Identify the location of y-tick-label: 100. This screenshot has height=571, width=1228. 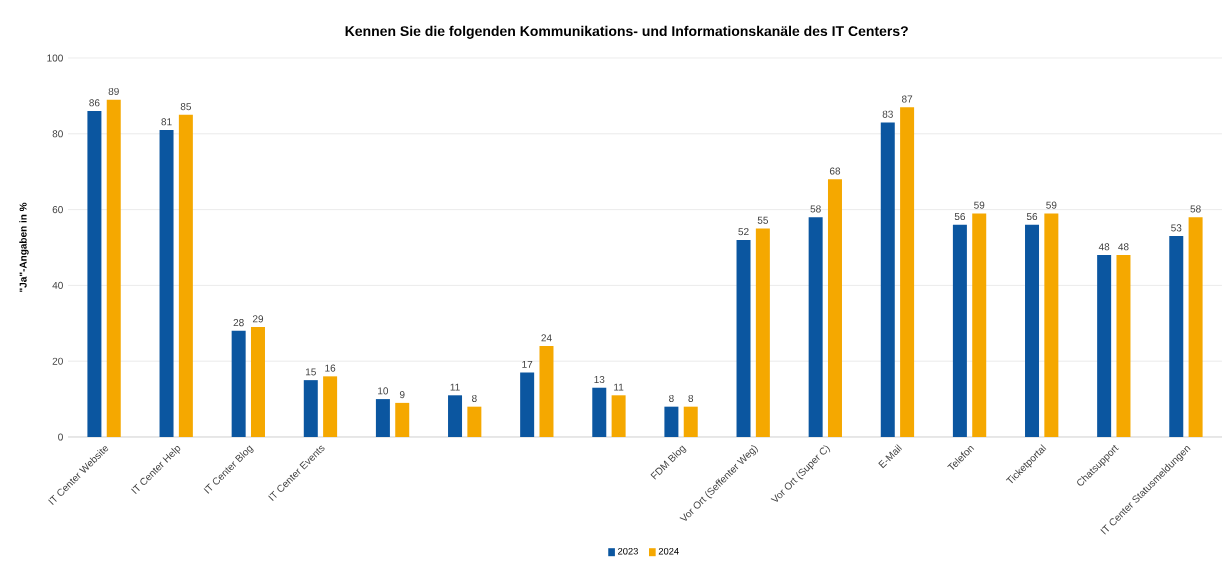
(55, 58).